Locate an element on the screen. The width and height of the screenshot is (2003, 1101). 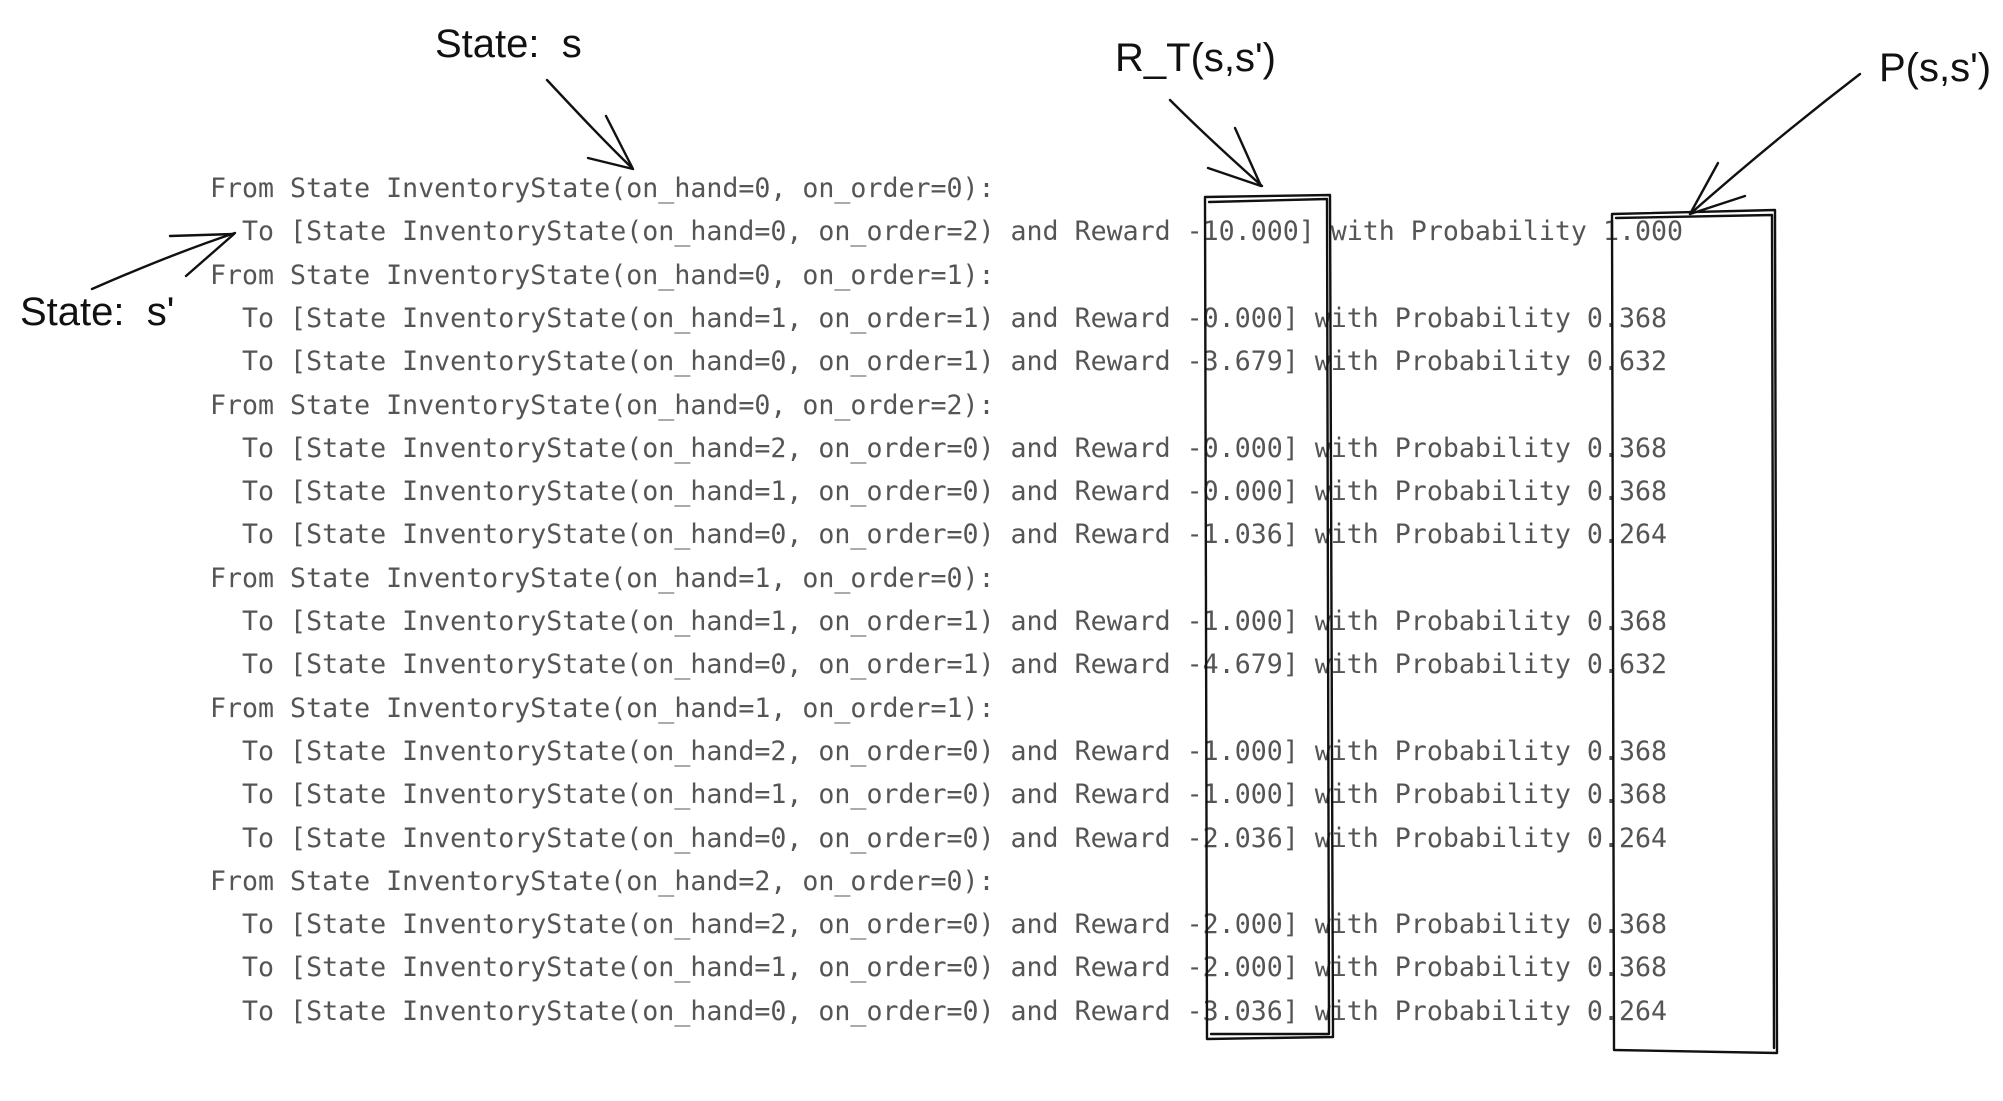
annotation-state-s: State: s is located at coordinates (508, 44).